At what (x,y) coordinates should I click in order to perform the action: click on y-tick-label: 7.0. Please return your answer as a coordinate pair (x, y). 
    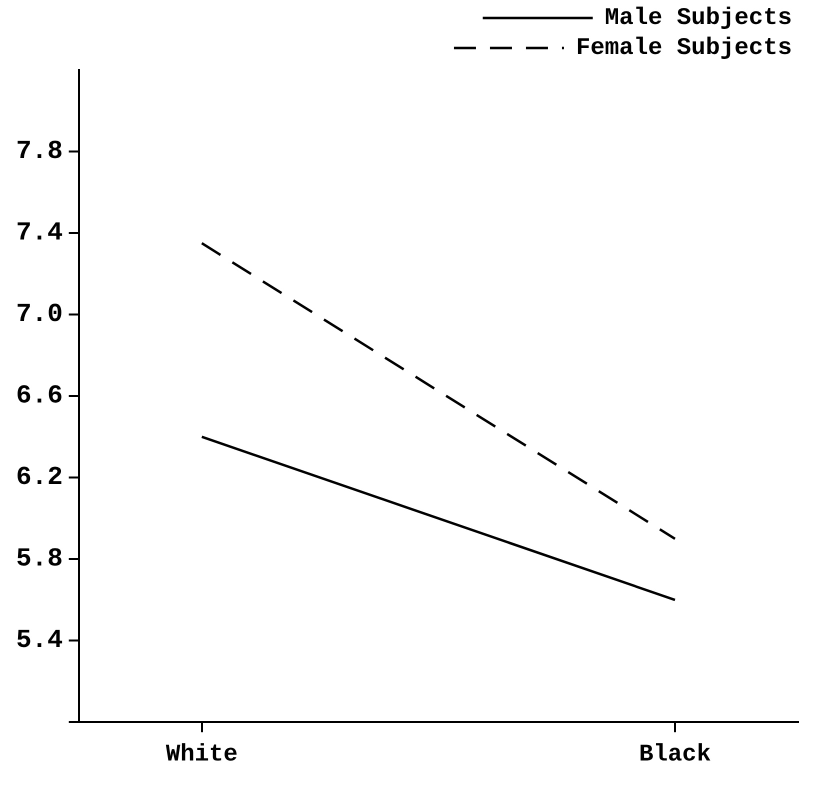
    Looking at the image, I should click on (39, 314).